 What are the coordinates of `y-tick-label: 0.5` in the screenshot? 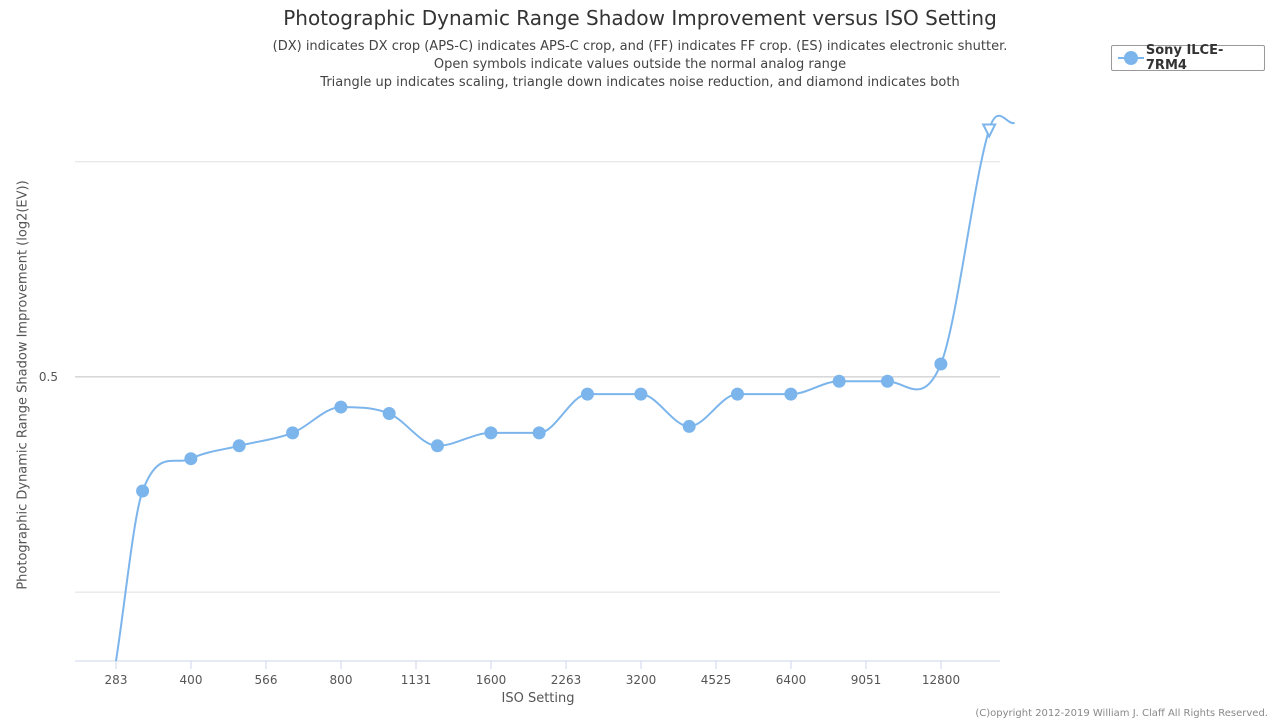 It's located at (48, 377).